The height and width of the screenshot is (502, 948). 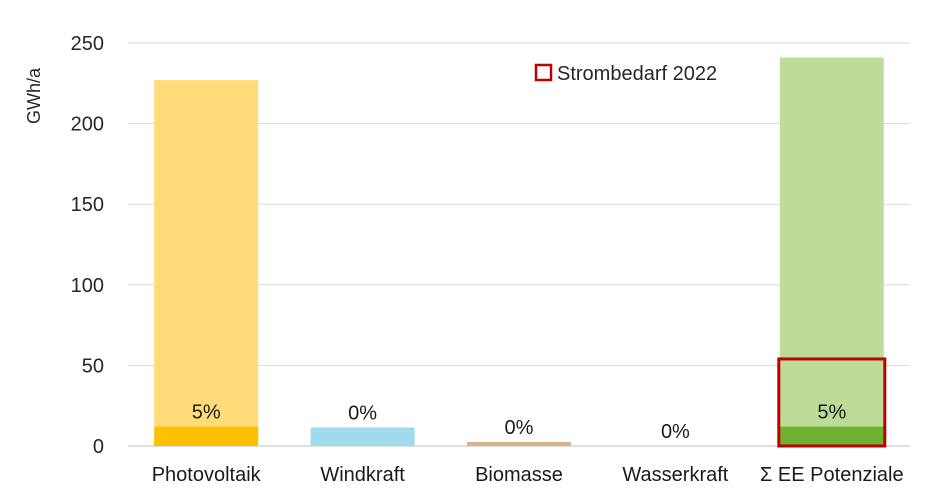 What do you see at coordinates (98, 447) in the screenshot?
I see `y-tick-label: 0` at bounding box center [98, 447].